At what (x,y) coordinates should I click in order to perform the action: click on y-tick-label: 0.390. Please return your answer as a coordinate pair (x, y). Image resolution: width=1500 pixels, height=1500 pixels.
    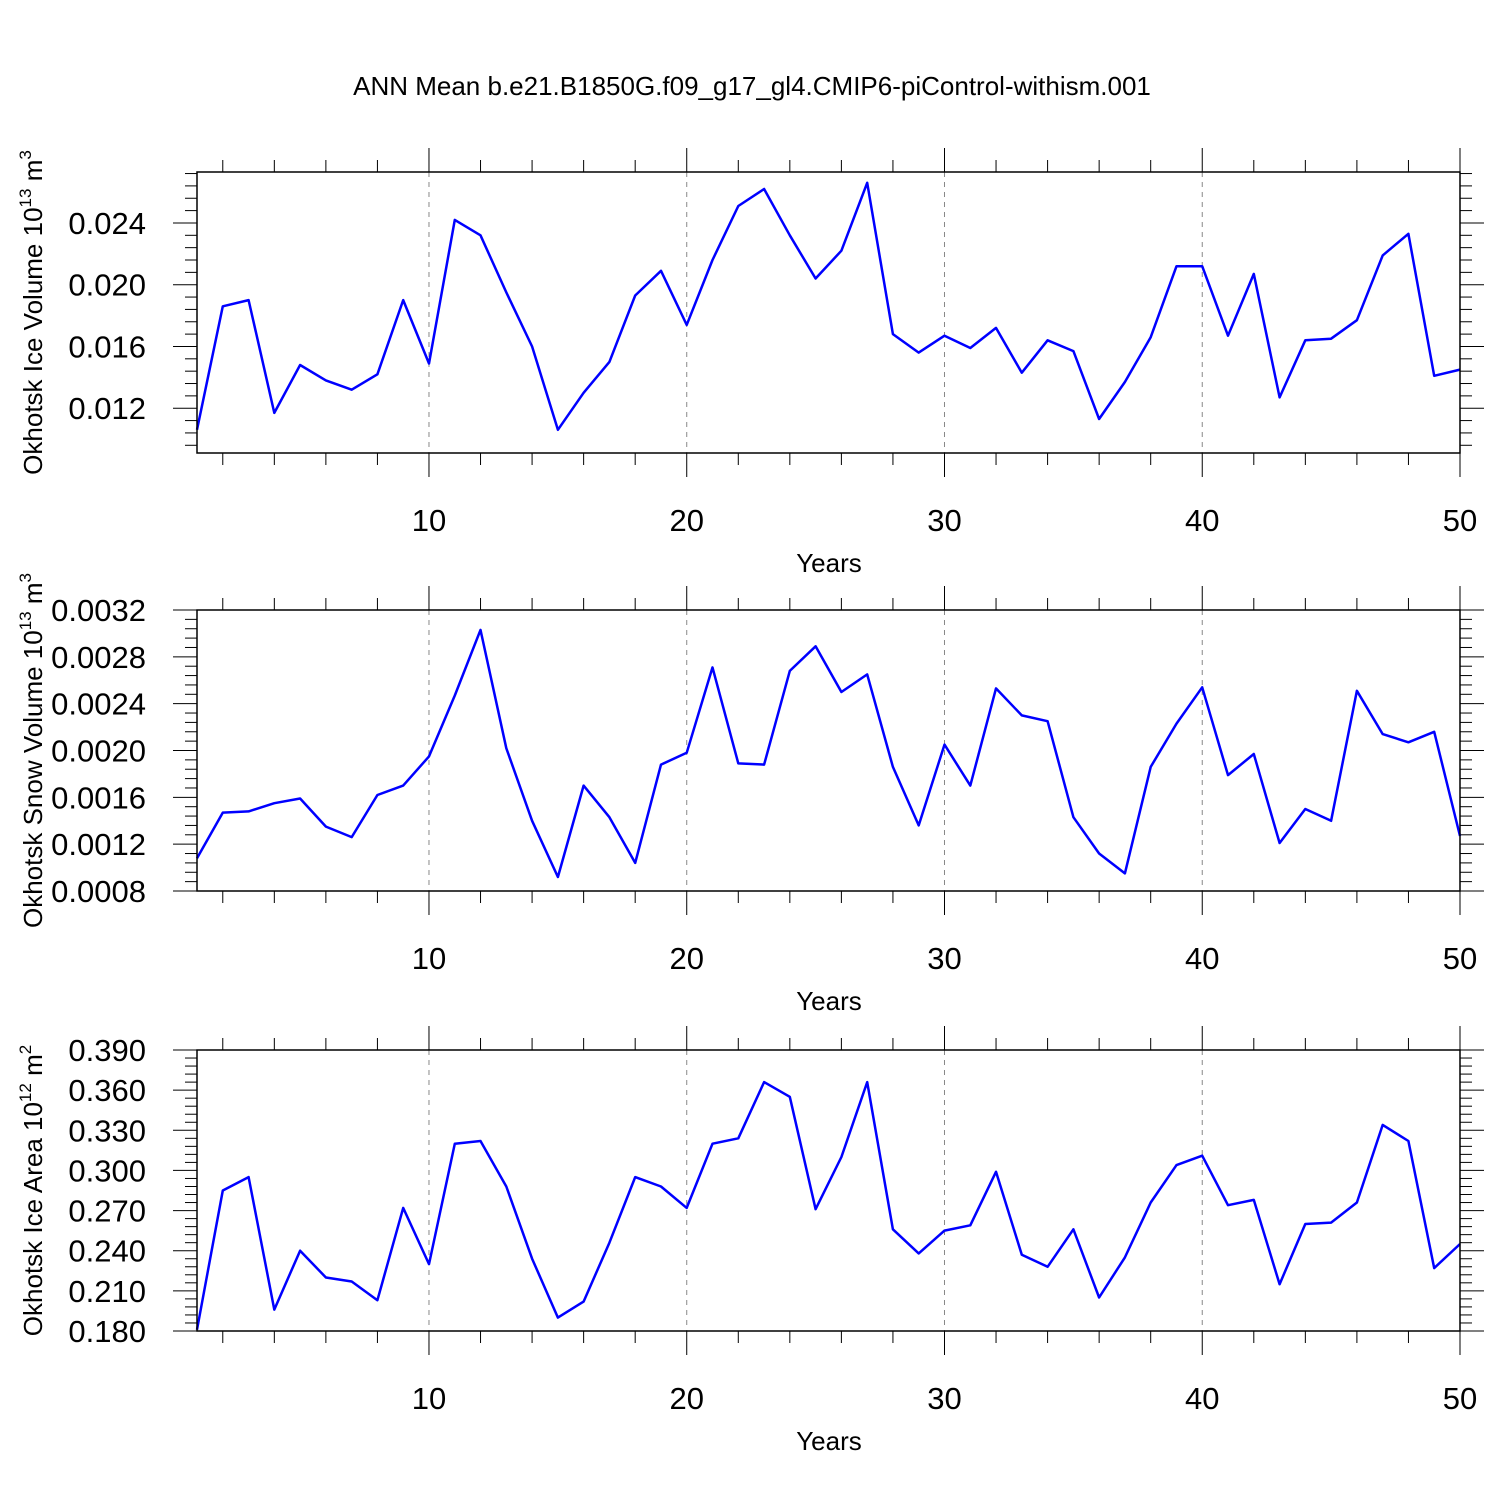
    Looking at the image, I should click on (107, 1050).